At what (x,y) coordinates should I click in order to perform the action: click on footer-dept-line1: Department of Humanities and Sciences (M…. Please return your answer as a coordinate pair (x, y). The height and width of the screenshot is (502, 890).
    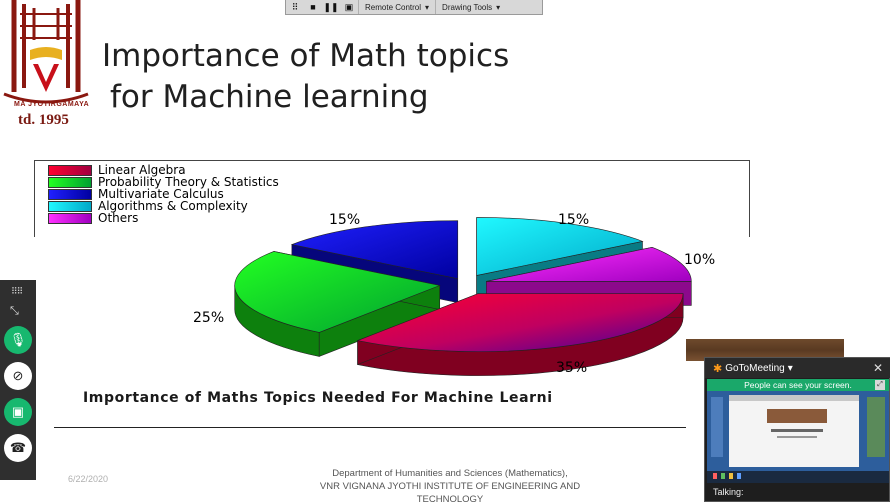
    Looking at the image, I should click on (450, 473).